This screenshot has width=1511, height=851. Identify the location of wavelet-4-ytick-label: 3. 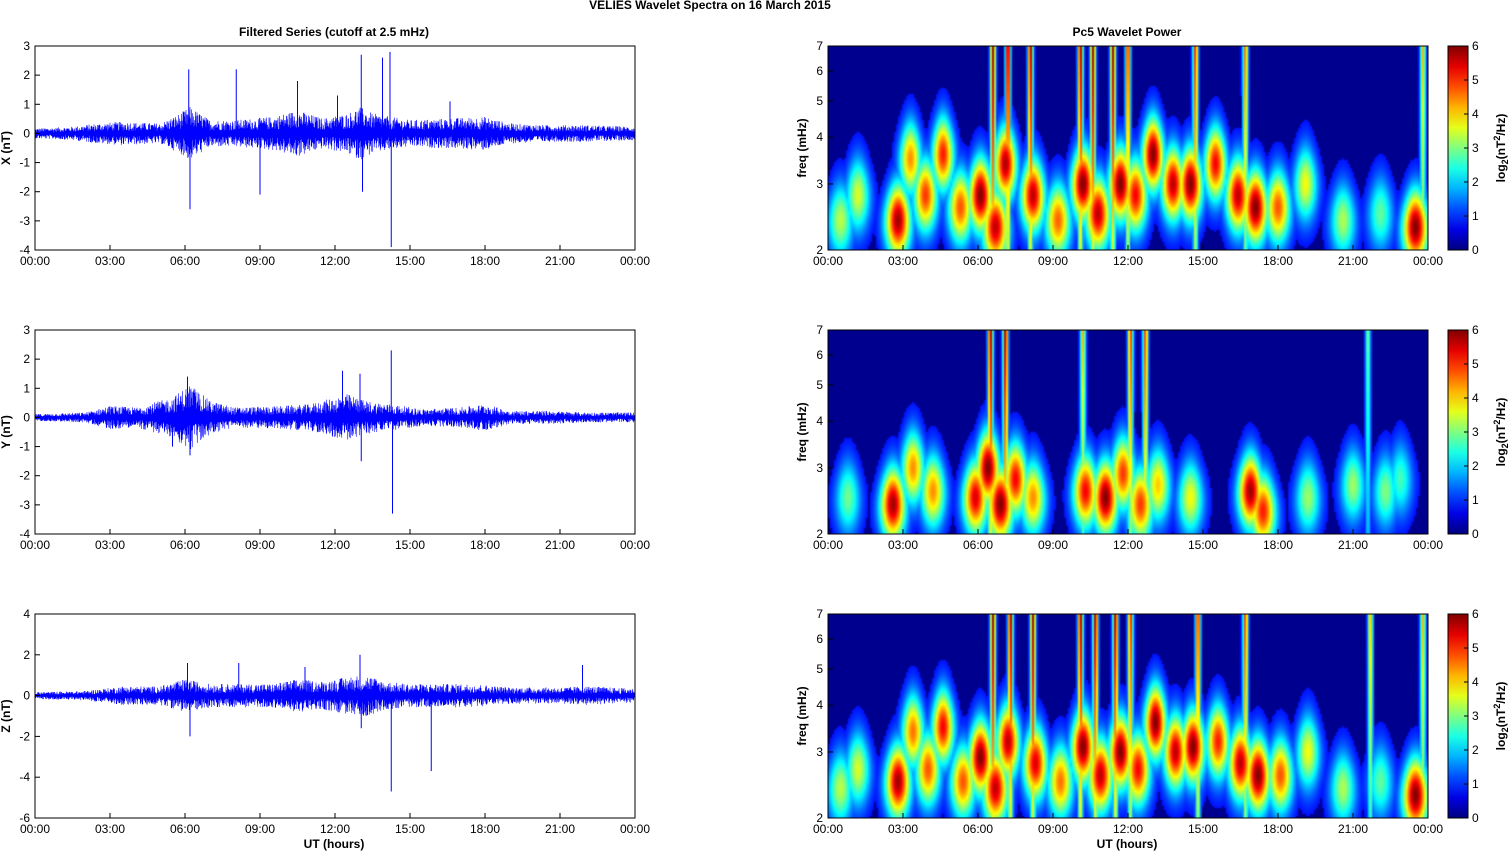
(819, 468).